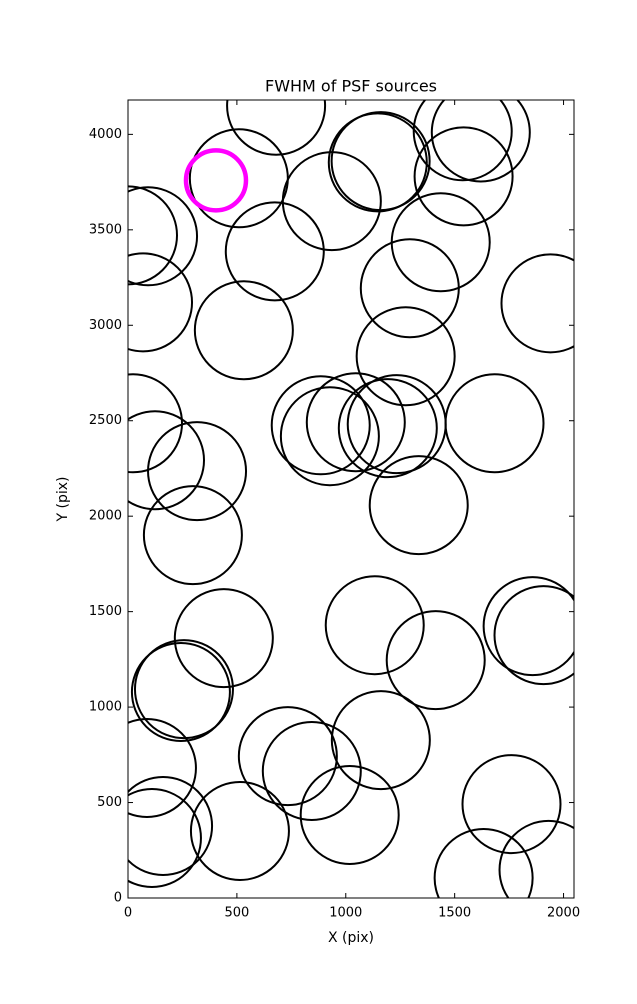 This screenshot has height=1004, width=637. I want to click on x-tick-label: 0, so click(128, 913).